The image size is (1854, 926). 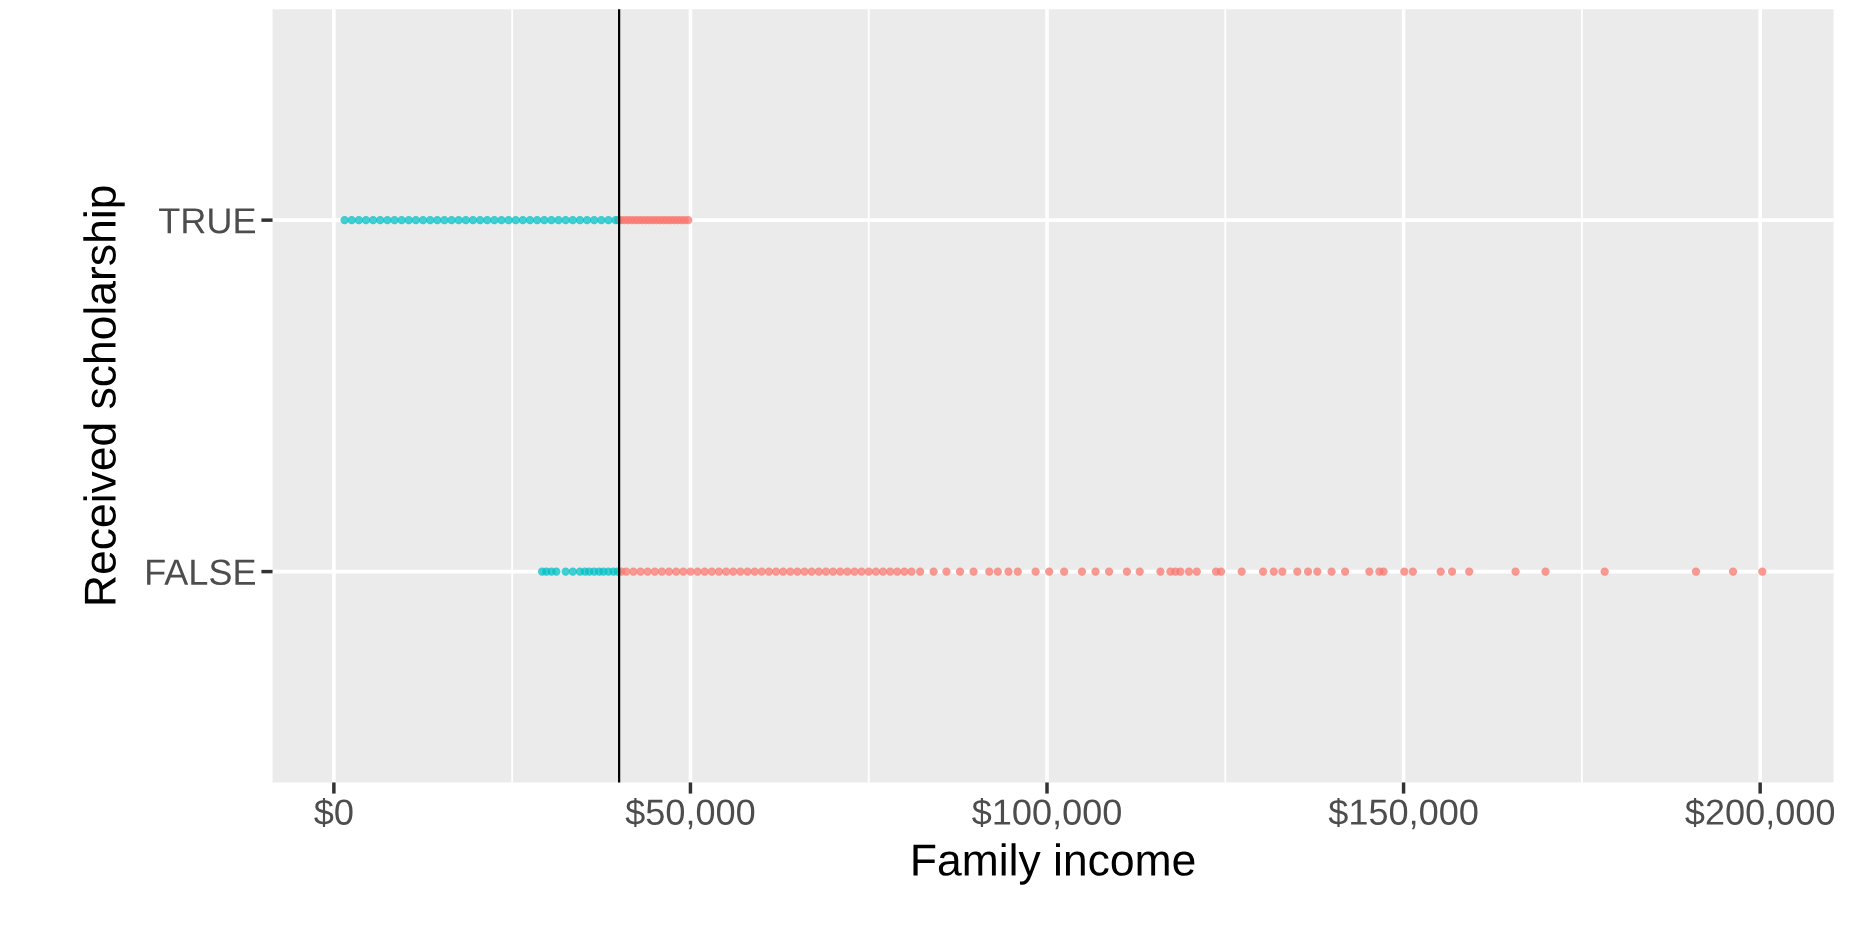 What do you see at coordinates (201, 572) in the screenshot?
I see `y-tick-label: FALSE` at bounding box center [201, 572].